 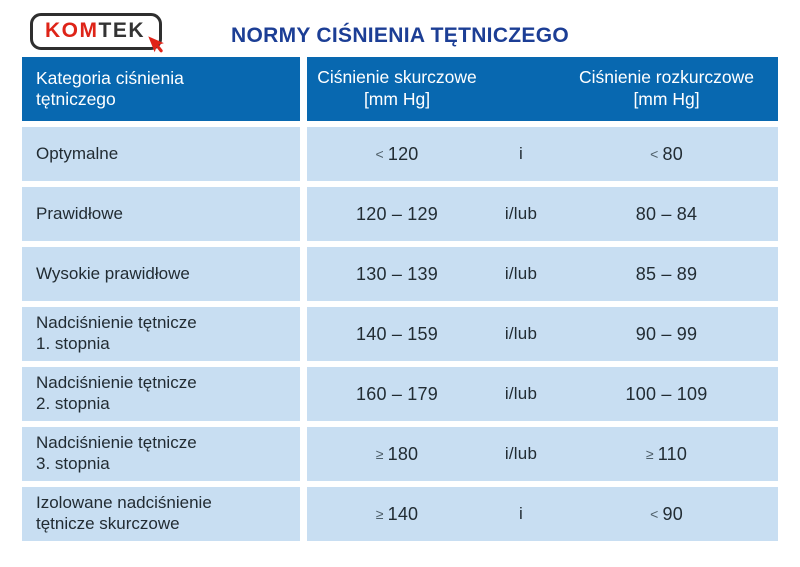 I want to click on top-bar: KOM TEK NORMY CIŚNIENIA TĘTNICZEGO, so click(x=400, y=28).